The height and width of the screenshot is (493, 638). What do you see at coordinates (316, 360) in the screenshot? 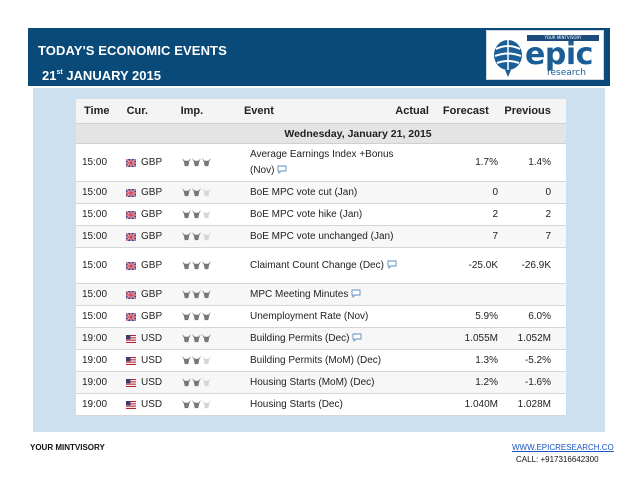
I see `event-name: Building Permits (MoM) (Dec)` at bounding box center [316, 360].